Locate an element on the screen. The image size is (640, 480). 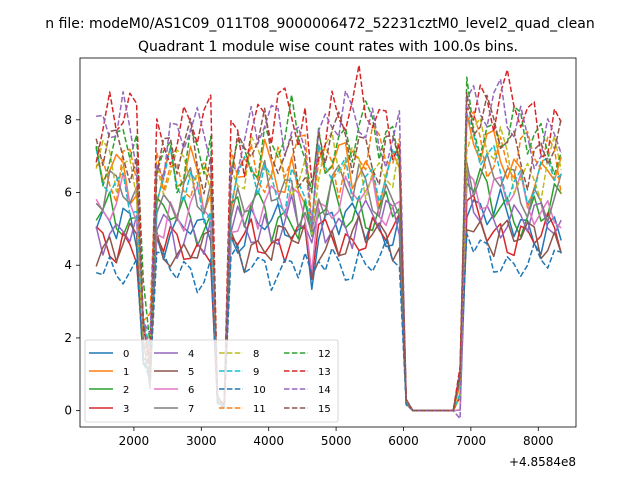
legend-label-10: 10 is located at coordinates (259, 390).